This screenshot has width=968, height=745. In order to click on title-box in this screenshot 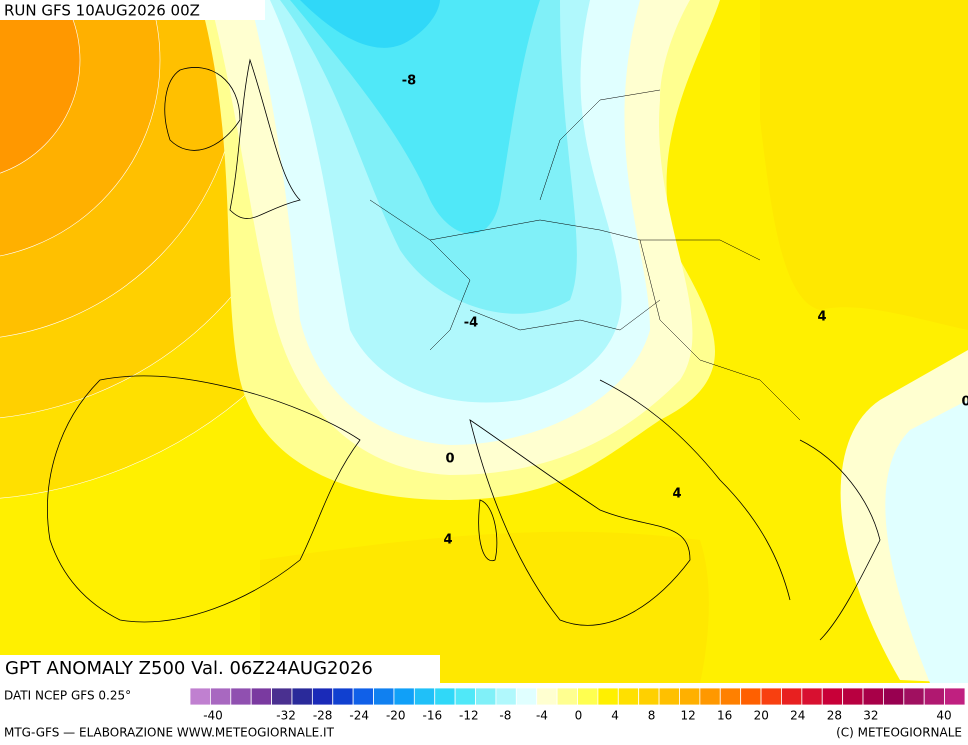, I will do `click(220, 669)`.